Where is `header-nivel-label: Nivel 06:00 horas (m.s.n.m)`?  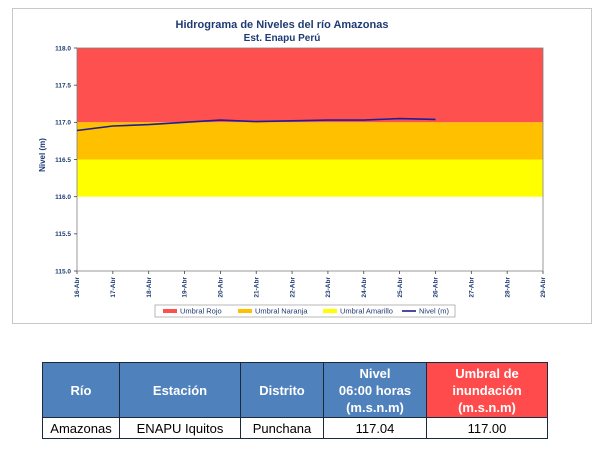
header-nivel-label: Nivel 06:00 horas (m.s.n.m) is located at coordinates (375, 390).